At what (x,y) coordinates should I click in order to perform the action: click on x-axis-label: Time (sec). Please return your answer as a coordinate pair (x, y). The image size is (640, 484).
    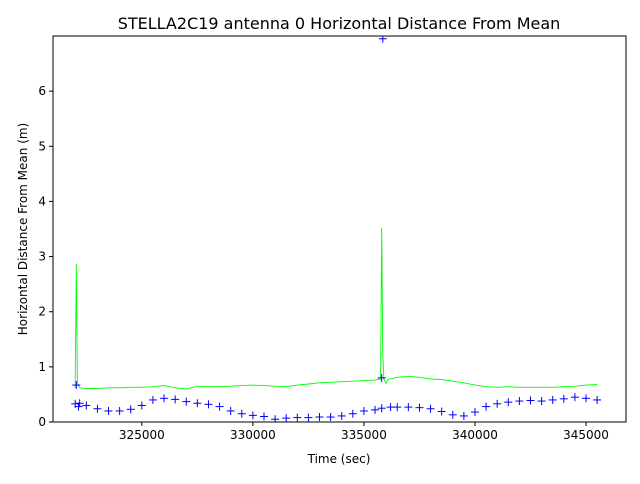
    Looking at the image, I should click on (339, 459).